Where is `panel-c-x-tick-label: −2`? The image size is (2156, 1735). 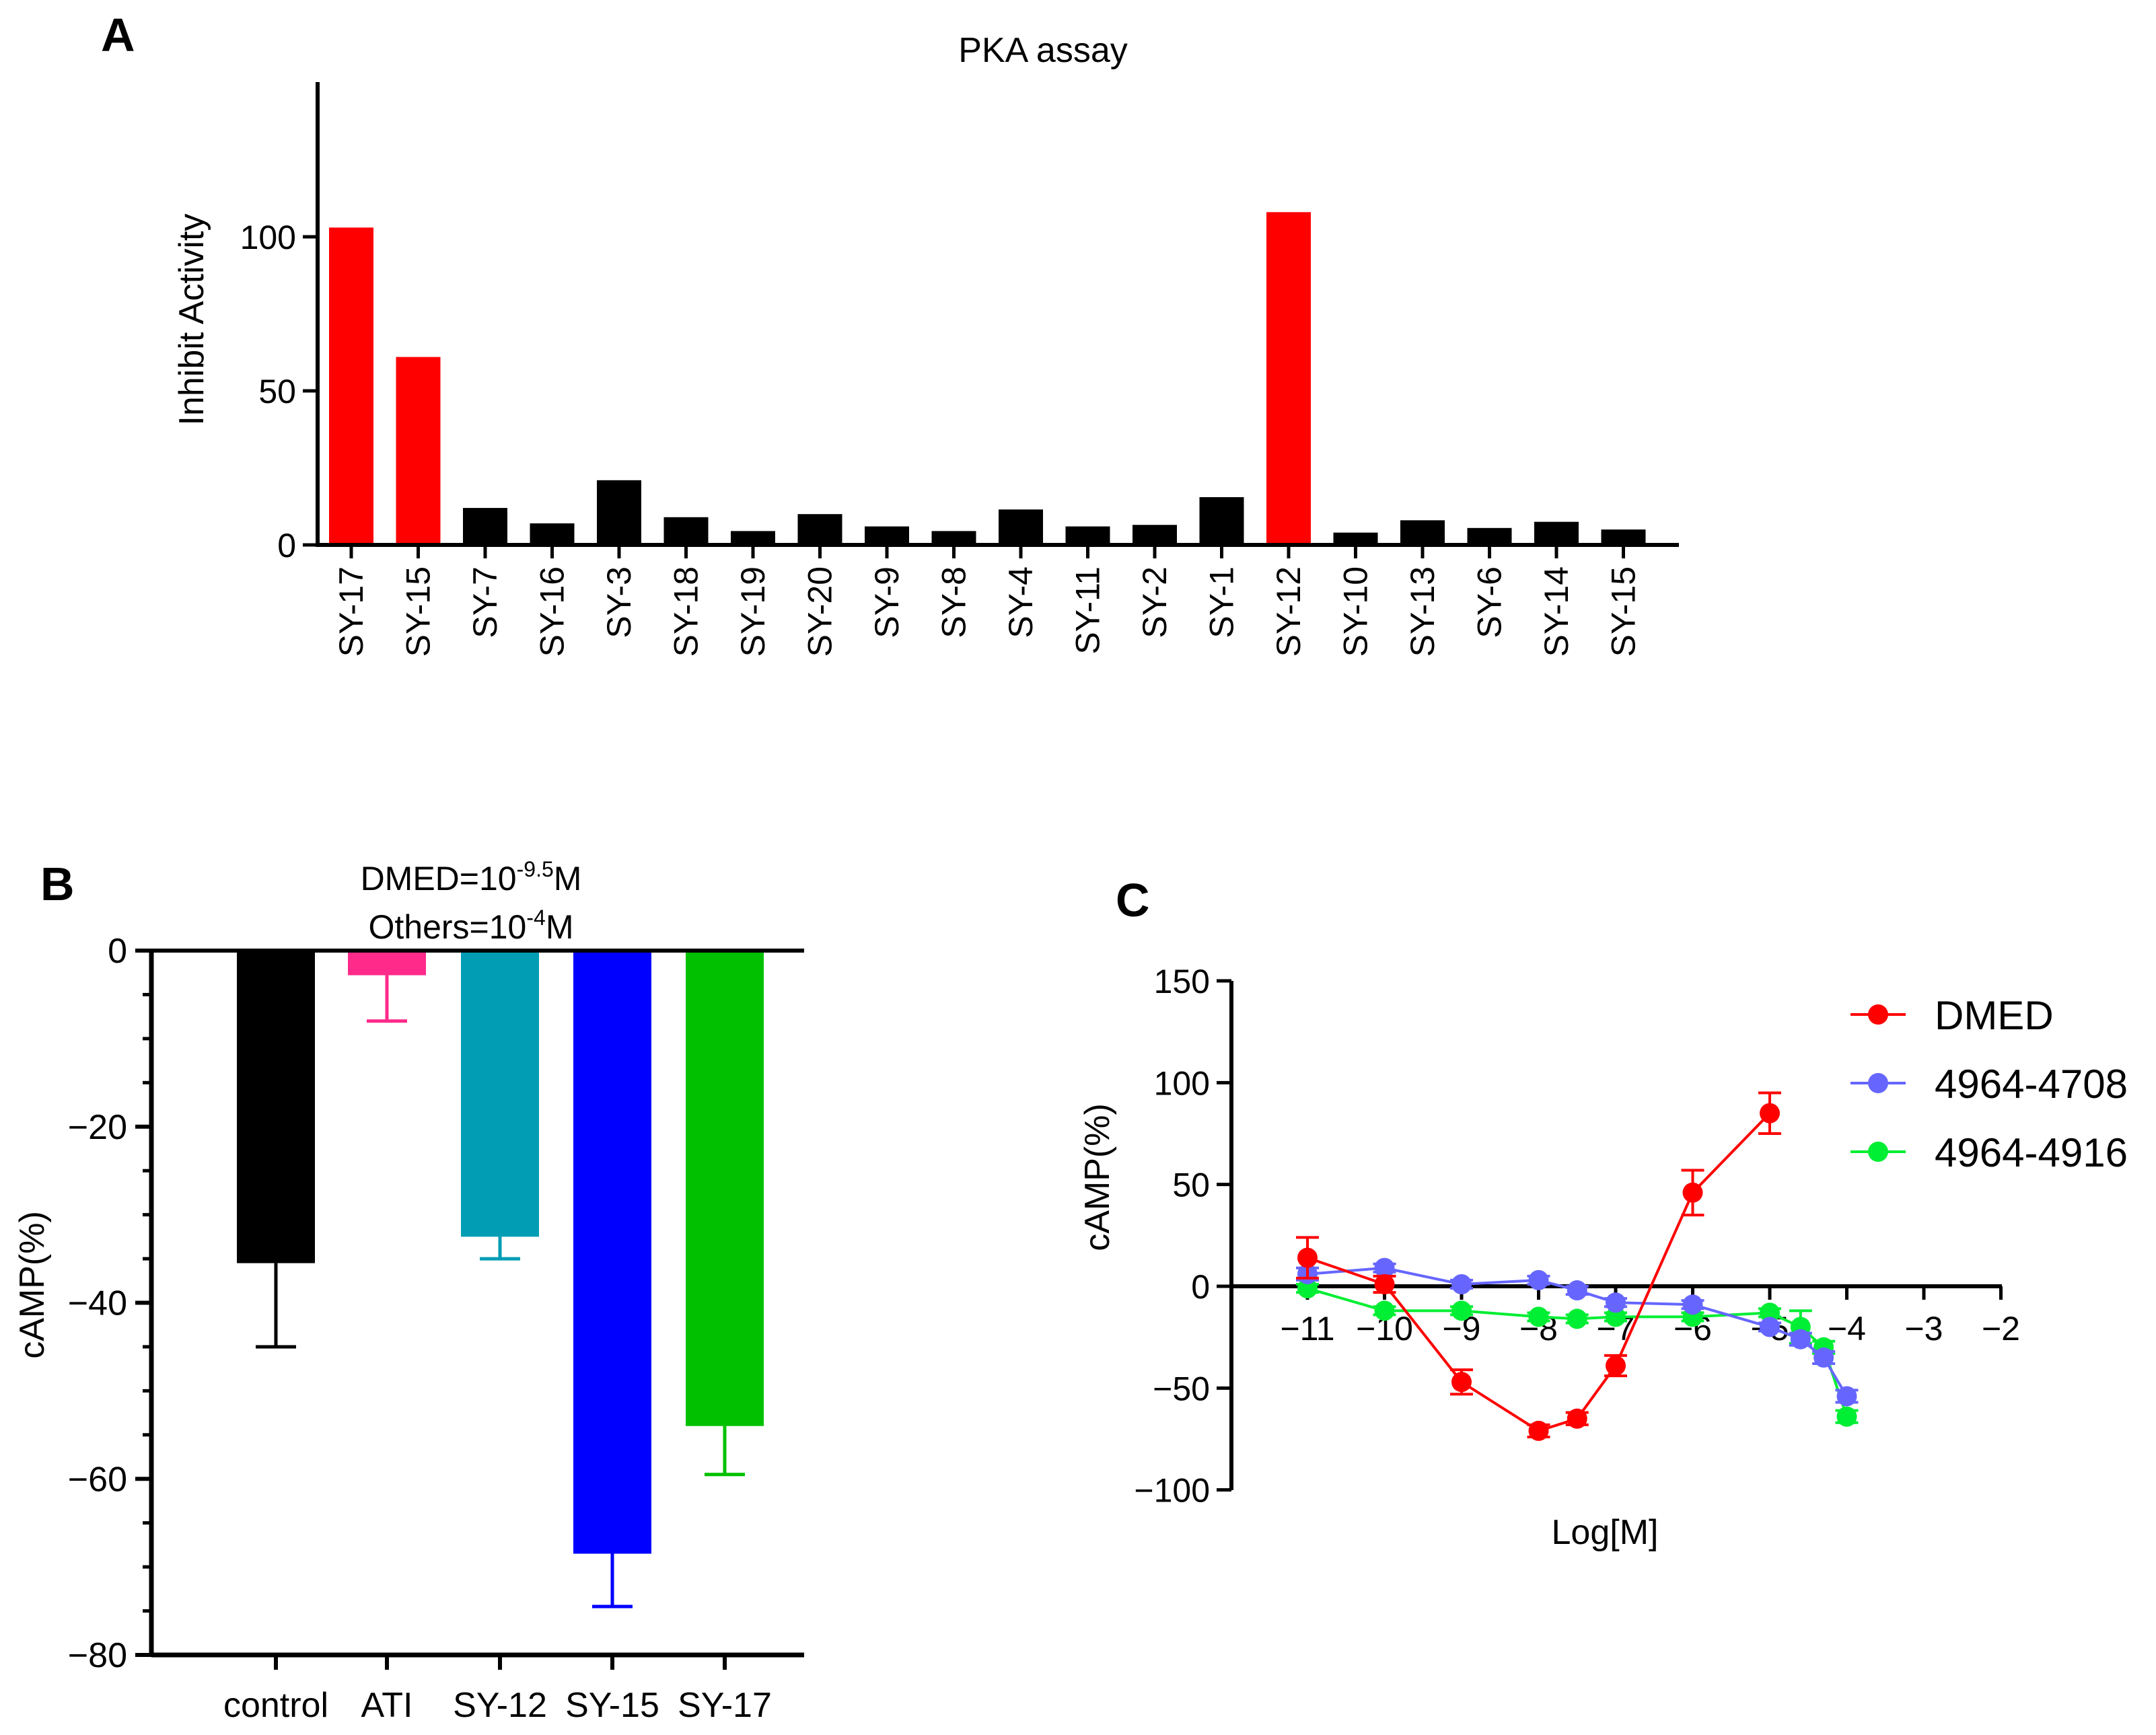
panel-c-x-tick-label: −2 is located at coordinates (2001, 1329).